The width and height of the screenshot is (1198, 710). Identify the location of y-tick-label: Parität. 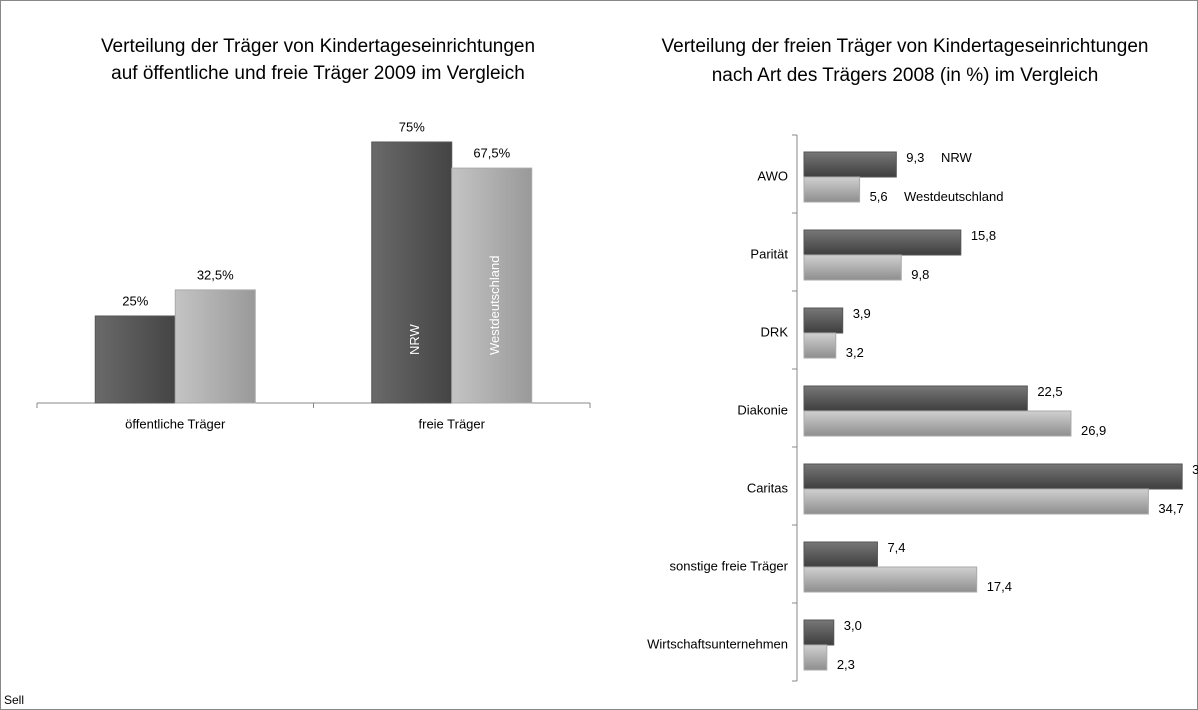
(769, 253).